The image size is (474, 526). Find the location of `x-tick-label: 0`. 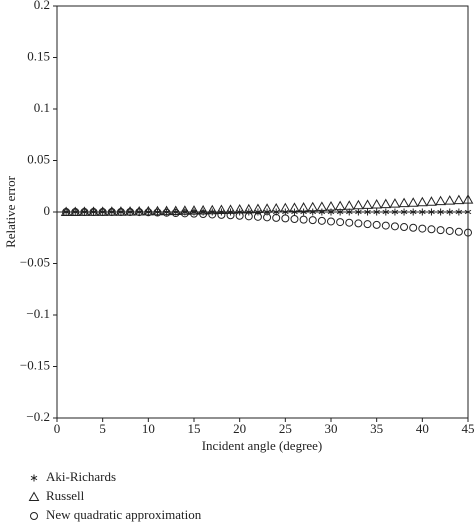

x-tick-label: 0 is located at coordinates (57, 428).